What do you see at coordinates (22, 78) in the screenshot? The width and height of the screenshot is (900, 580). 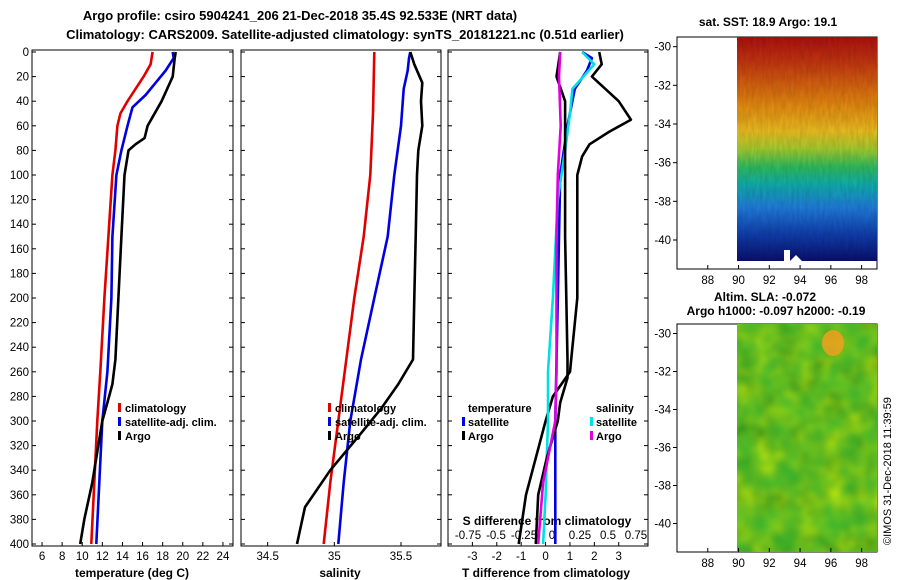 I see `depth-tick-label: 20` at bounding box center [22, 78].